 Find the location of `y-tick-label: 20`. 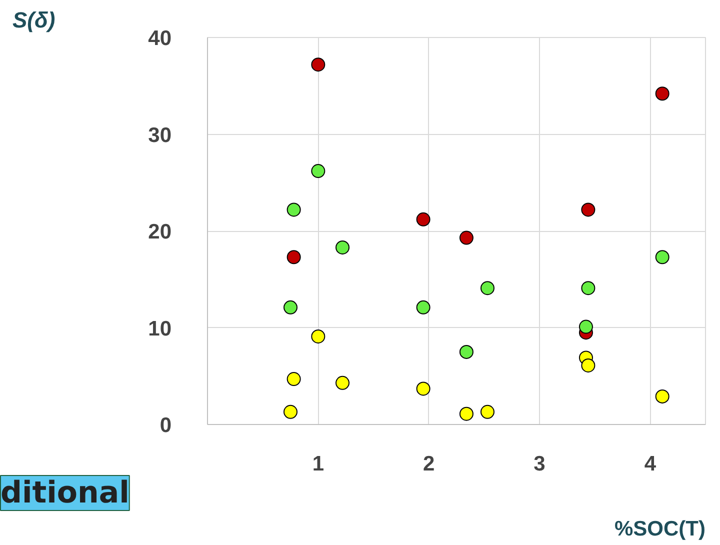

y-tick-label: 20 is located at coordinates (160, 232).